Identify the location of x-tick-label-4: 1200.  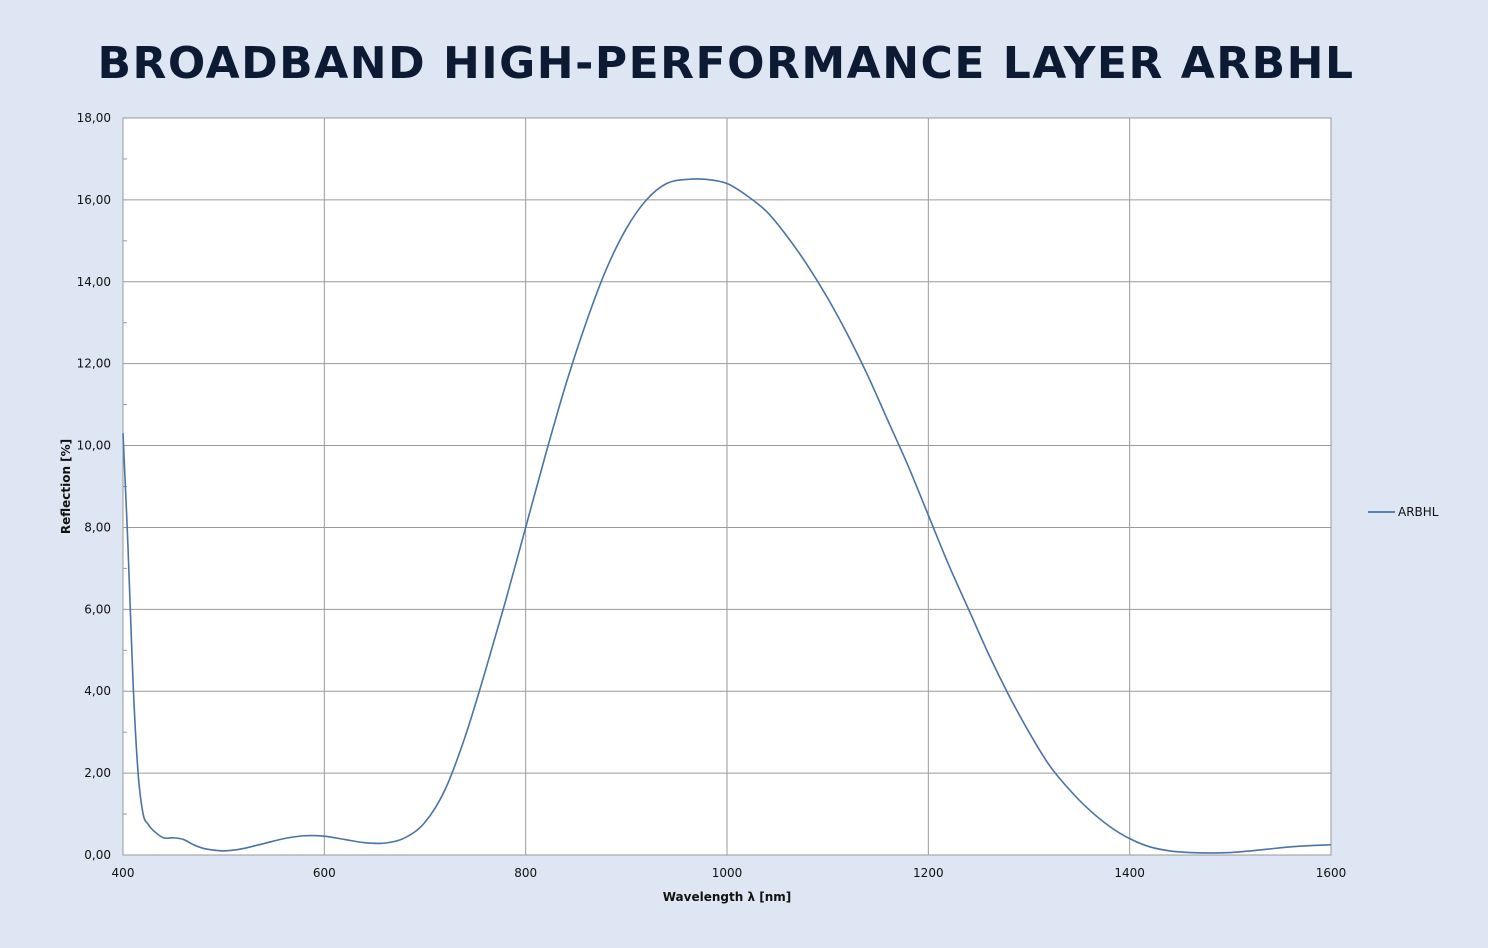
(928, 873).